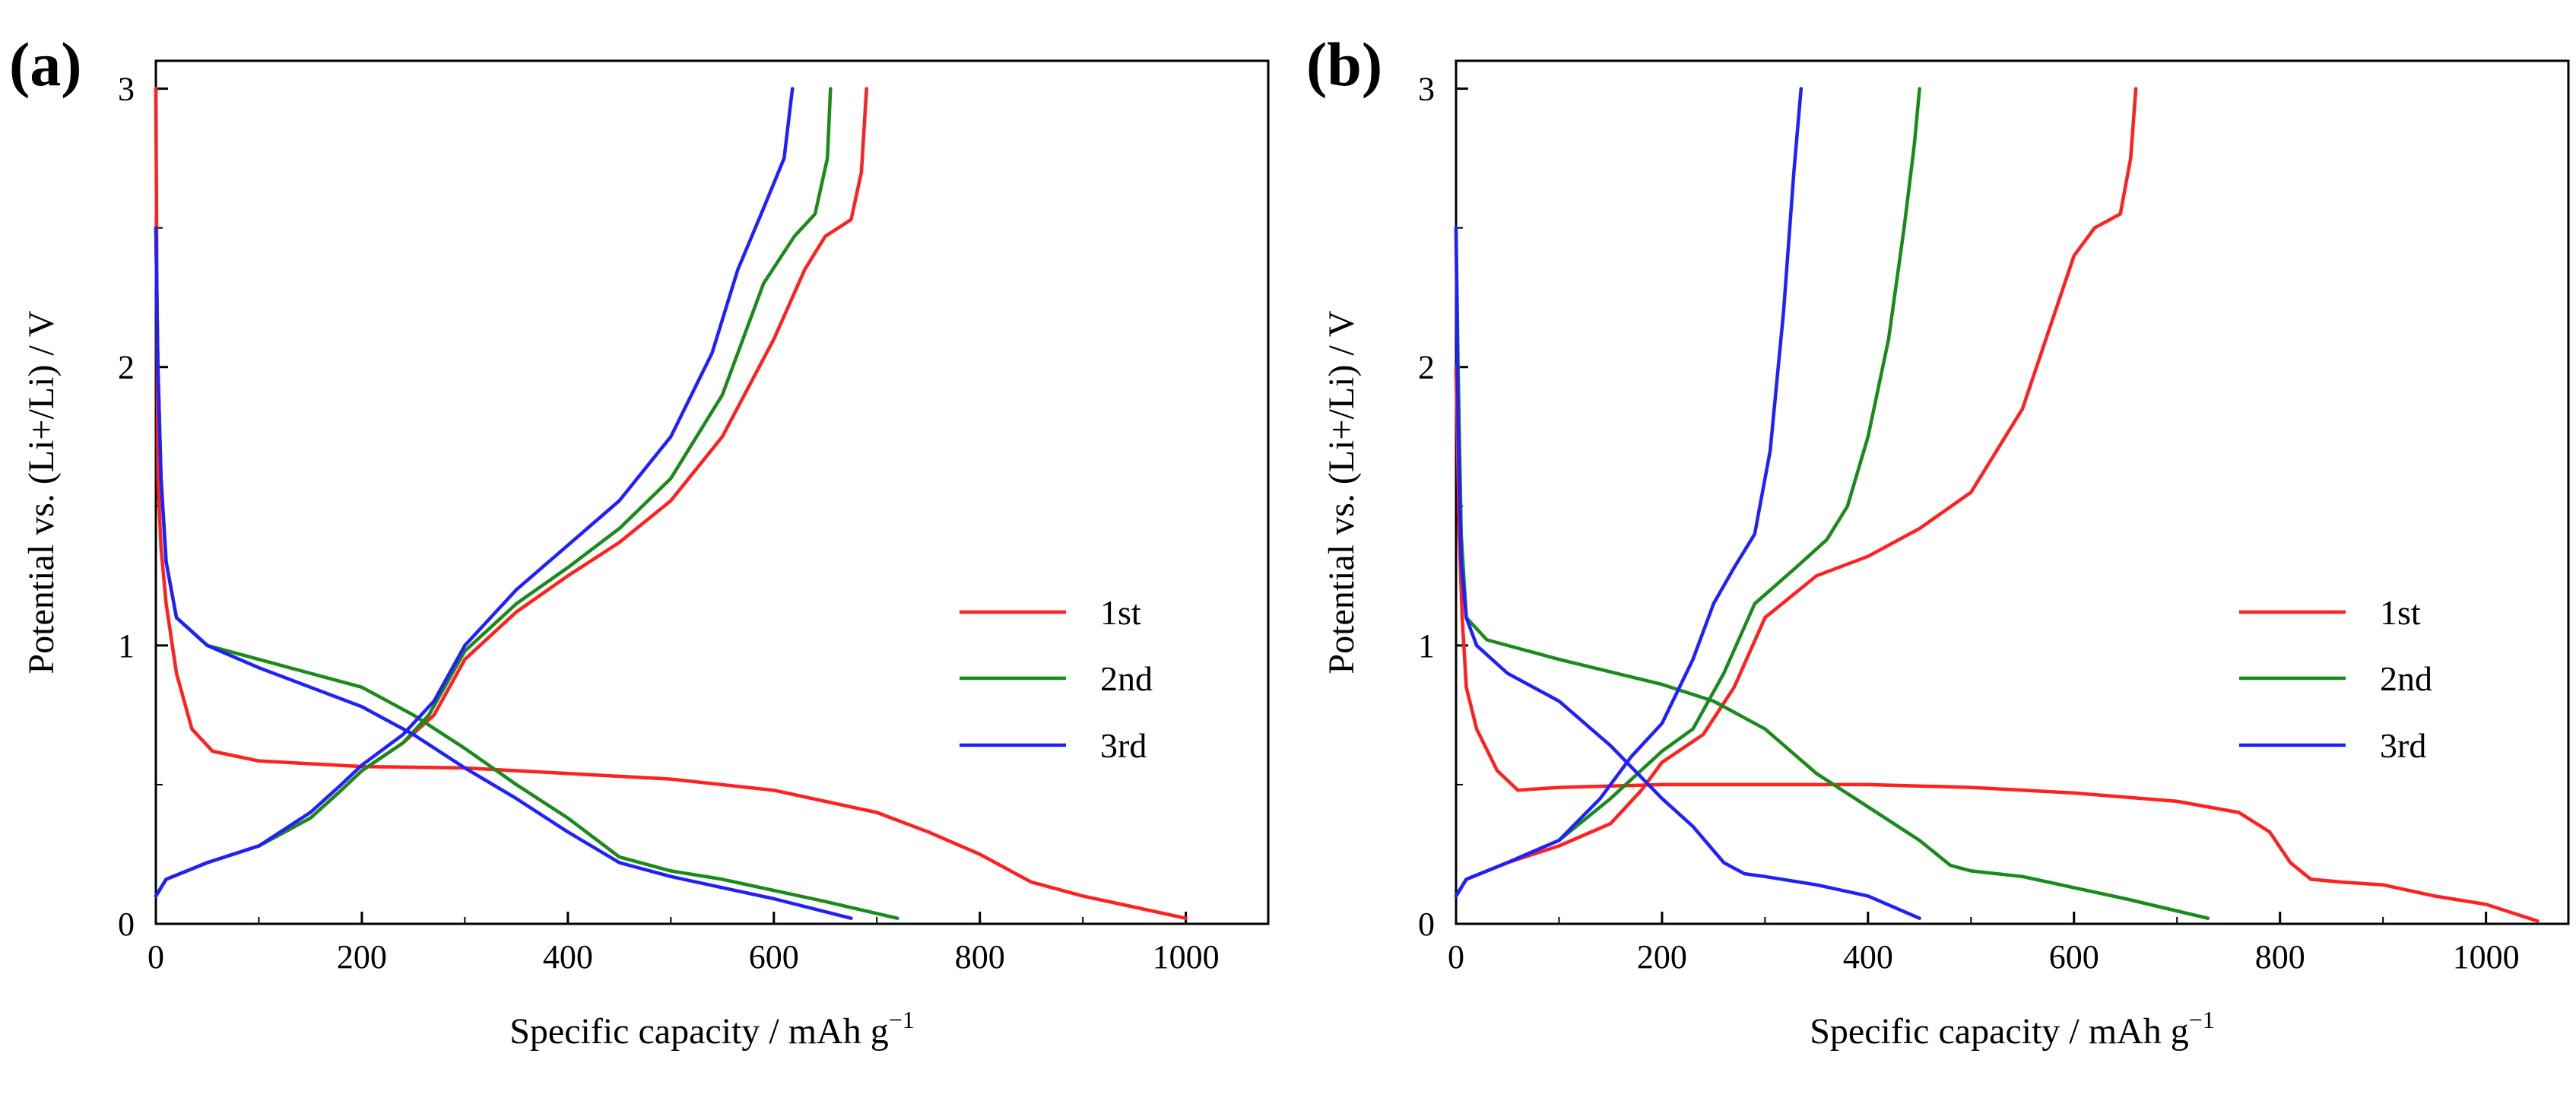 The width and height of the screenshot is (2576, 1101). I want to click on series-3rd-charge-line, so click(1629, 493).